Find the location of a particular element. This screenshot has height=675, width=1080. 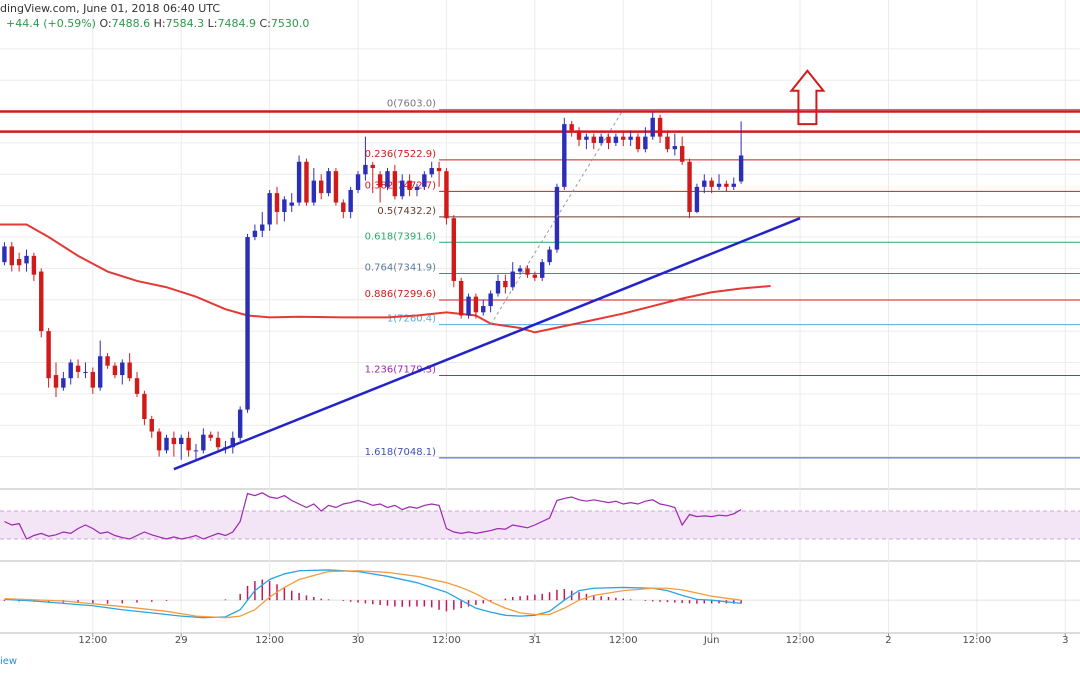

x-tick-label: 2 is located at coordinates (888, 640).